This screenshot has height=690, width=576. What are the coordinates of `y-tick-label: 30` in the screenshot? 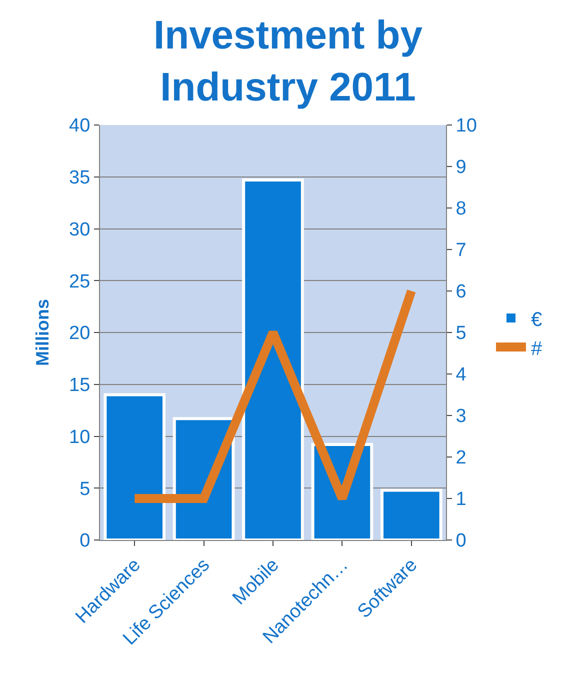 It's located at (79, 229).